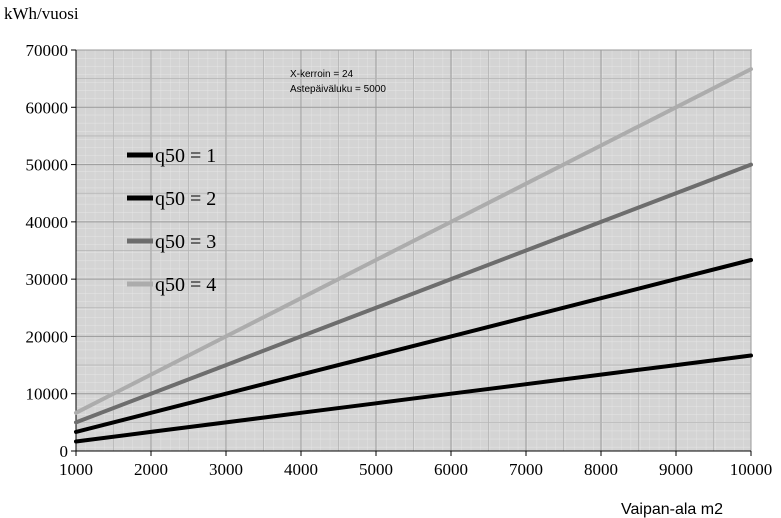 The image size is (781, 518). Describe the element at coordinates (47, 394) in the screenshot. I see `y-tick-label: 10000` at that location.